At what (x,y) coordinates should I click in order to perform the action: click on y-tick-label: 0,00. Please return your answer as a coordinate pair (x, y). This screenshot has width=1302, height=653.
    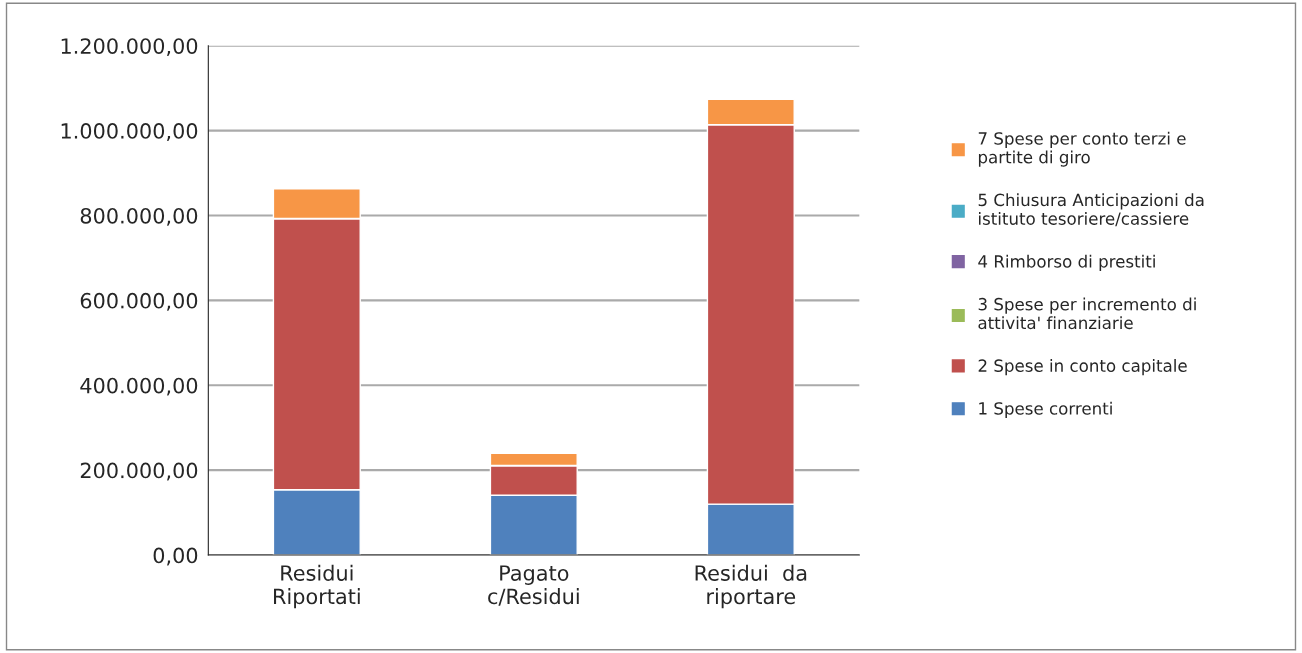
    Looking at the image, I should click on (175, 556).